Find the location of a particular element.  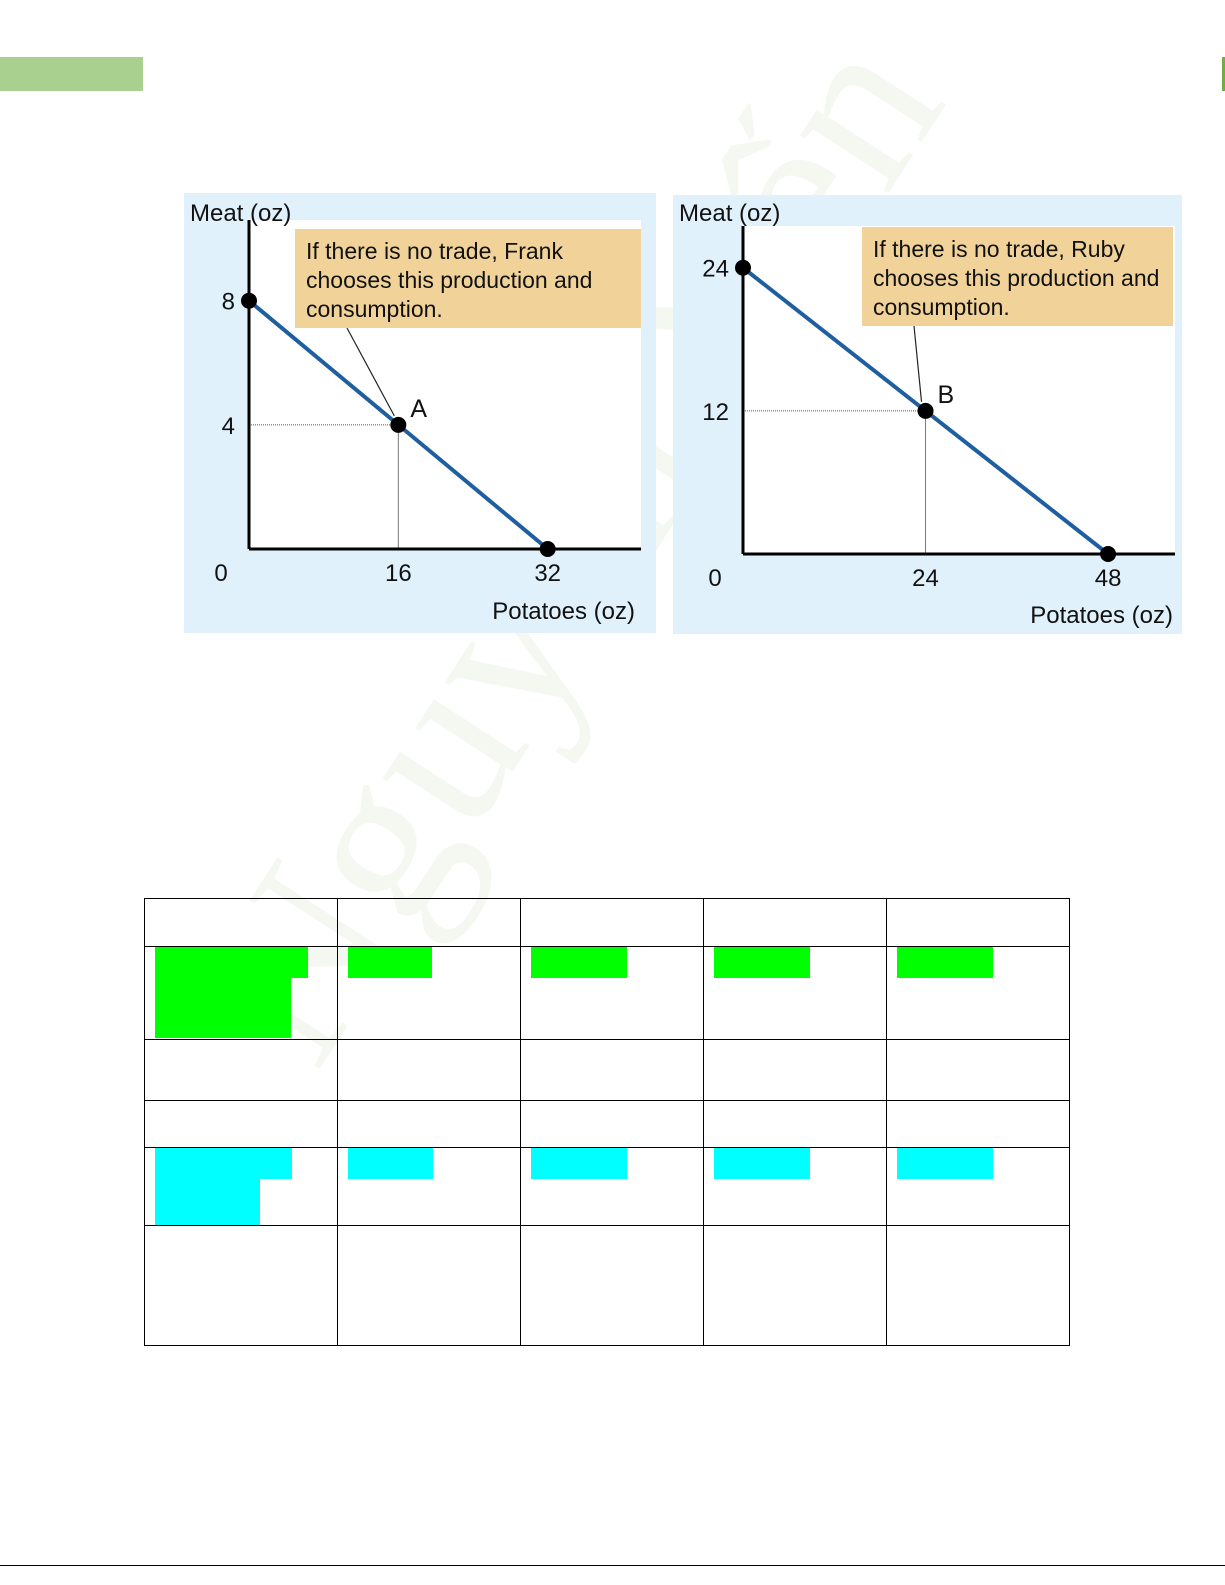

x-tick-label: 16 is located at coordinates (398, 573).